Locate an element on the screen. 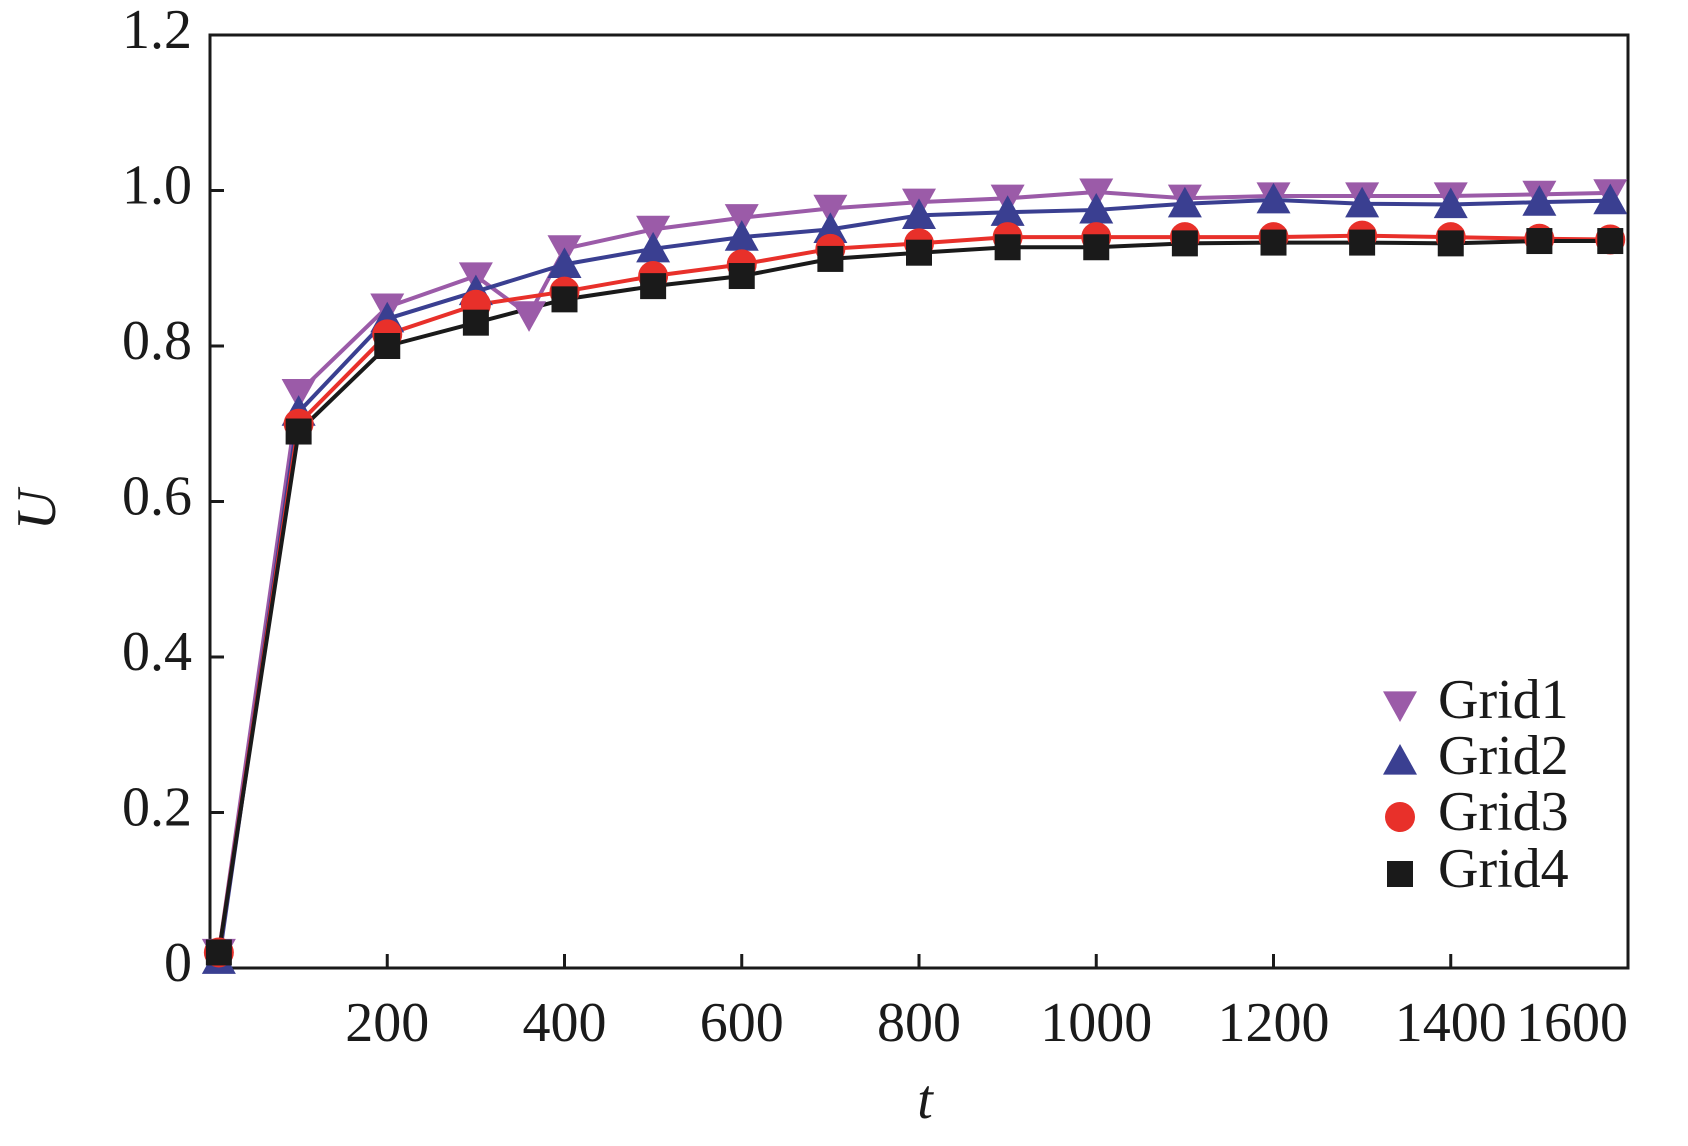  y-tick-label: 0.6 is located at coordinates (157, 496).